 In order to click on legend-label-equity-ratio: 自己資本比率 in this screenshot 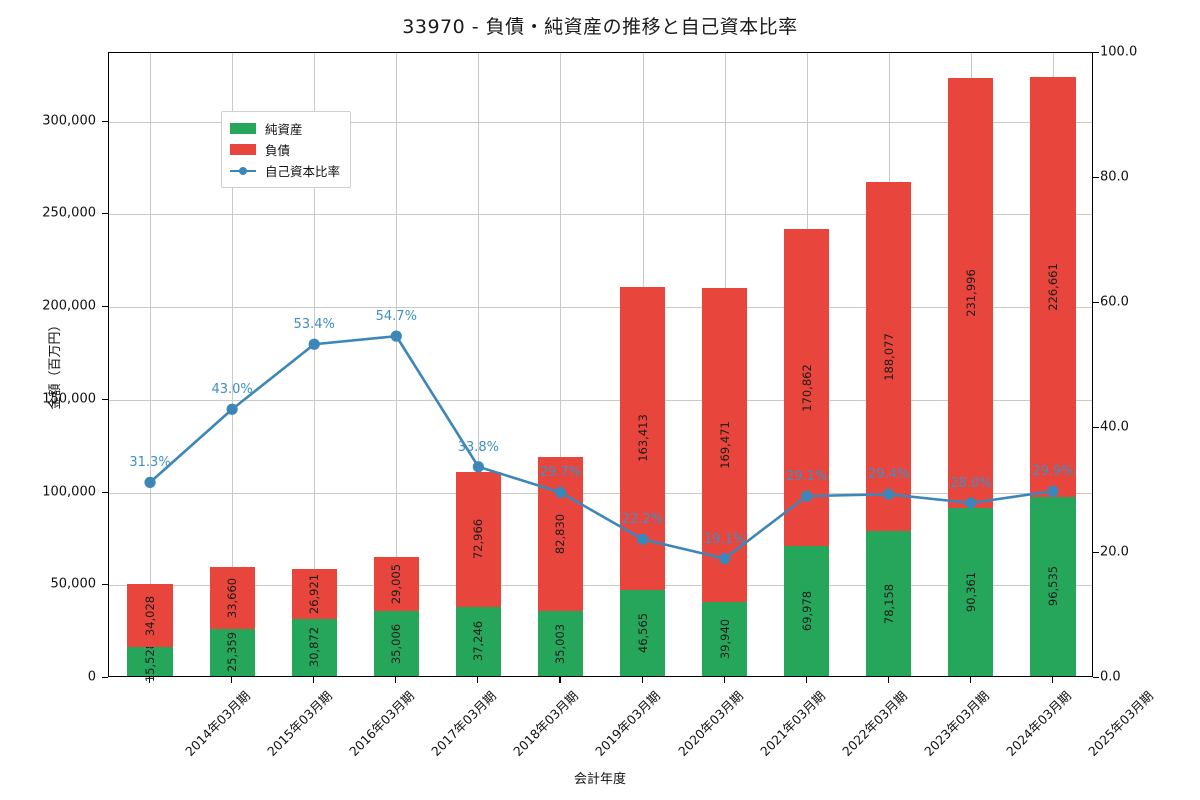, I will do `click(303, 171)`.